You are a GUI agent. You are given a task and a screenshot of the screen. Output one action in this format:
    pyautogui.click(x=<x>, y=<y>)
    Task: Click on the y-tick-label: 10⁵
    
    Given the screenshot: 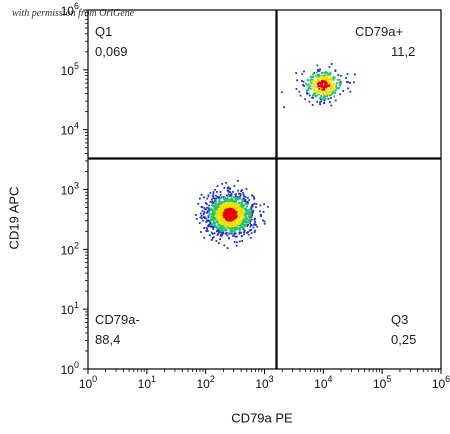 What is the action you would take?
    pyautogui.click(x=70, y=69)
    